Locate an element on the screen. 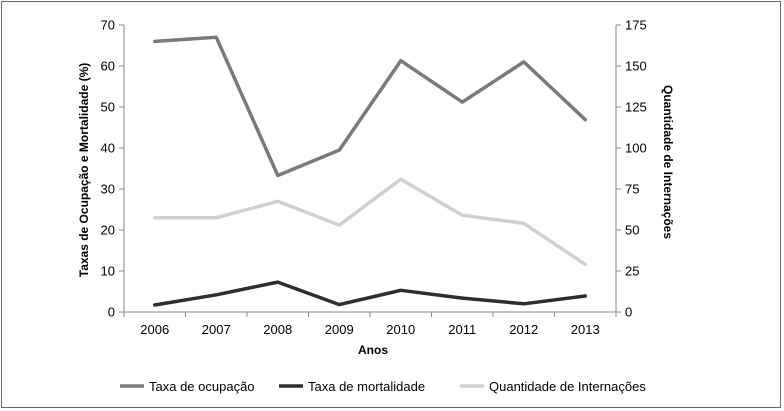 The width and height of the screenshot is (784, 411). y-right-tick-label: 175 is located at coordinates (636, 25).